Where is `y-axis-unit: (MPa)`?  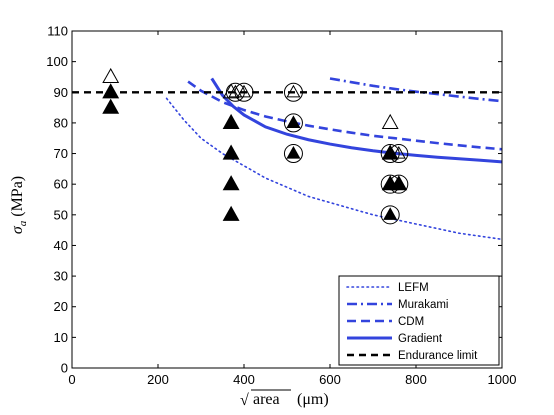
y-axis-unit: (MPa) is located at coordinates (17, 196).